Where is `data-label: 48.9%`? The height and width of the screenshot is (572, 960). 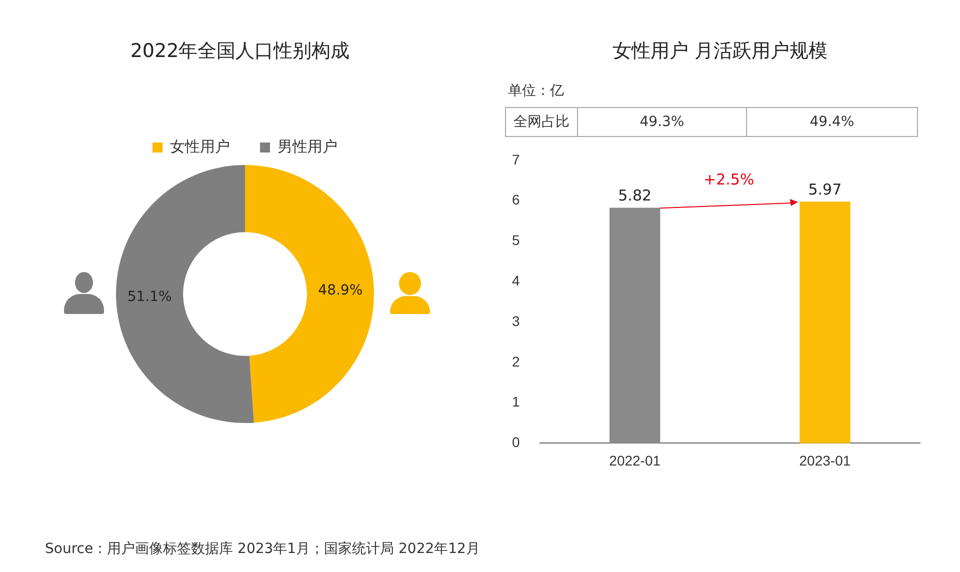 data-label: 48.9% is located at coordinates (340, 290).